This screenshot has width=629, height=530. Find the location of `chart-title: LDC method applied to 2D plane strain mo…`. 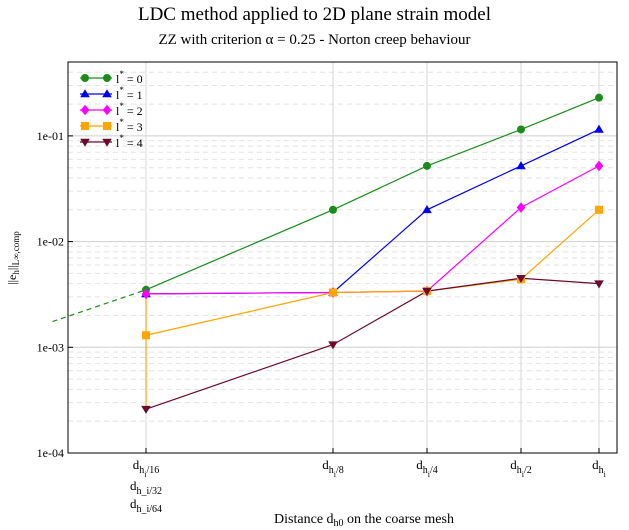

chart-title: LDC method applied to 2D plane strain mo… is located at coordinates (314, 14).